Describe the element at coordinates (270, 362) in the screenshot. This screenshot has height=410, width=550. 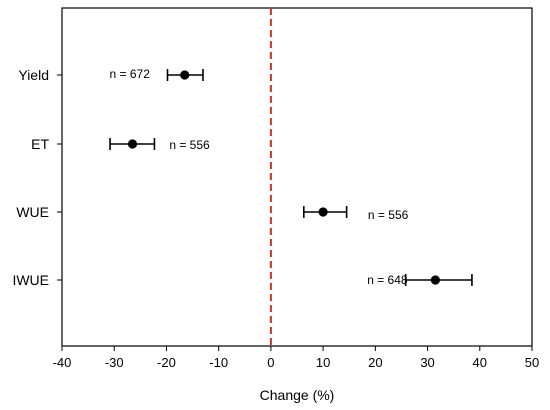
I see `x-tick-label: 0` at that location.